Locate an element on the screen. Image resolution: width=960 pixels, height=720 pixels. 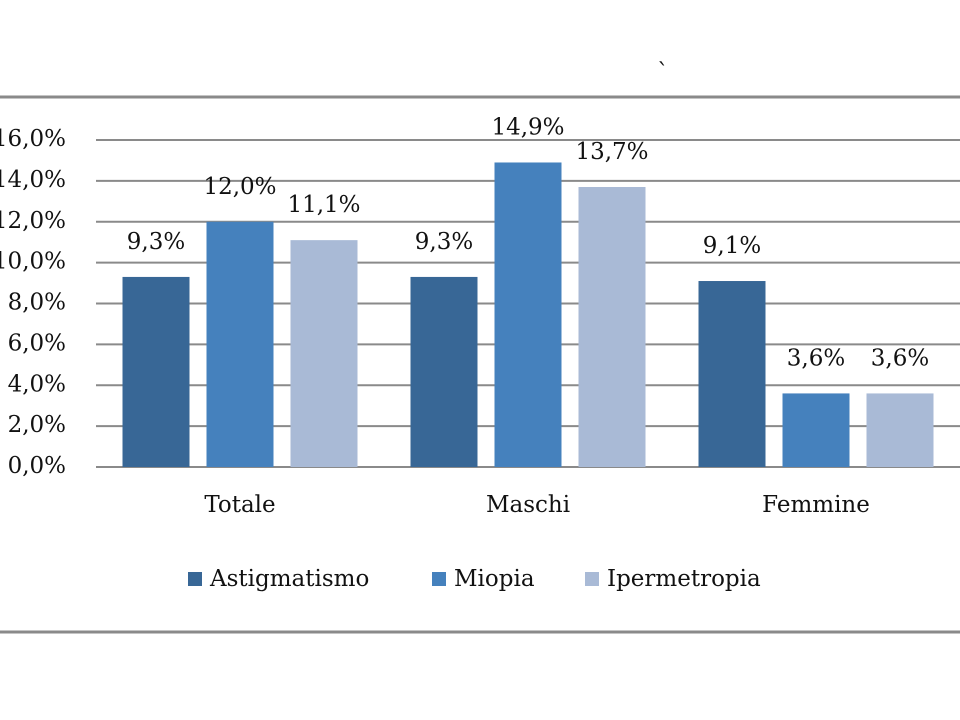
annotation: ` is located at coordinates (663, 73).